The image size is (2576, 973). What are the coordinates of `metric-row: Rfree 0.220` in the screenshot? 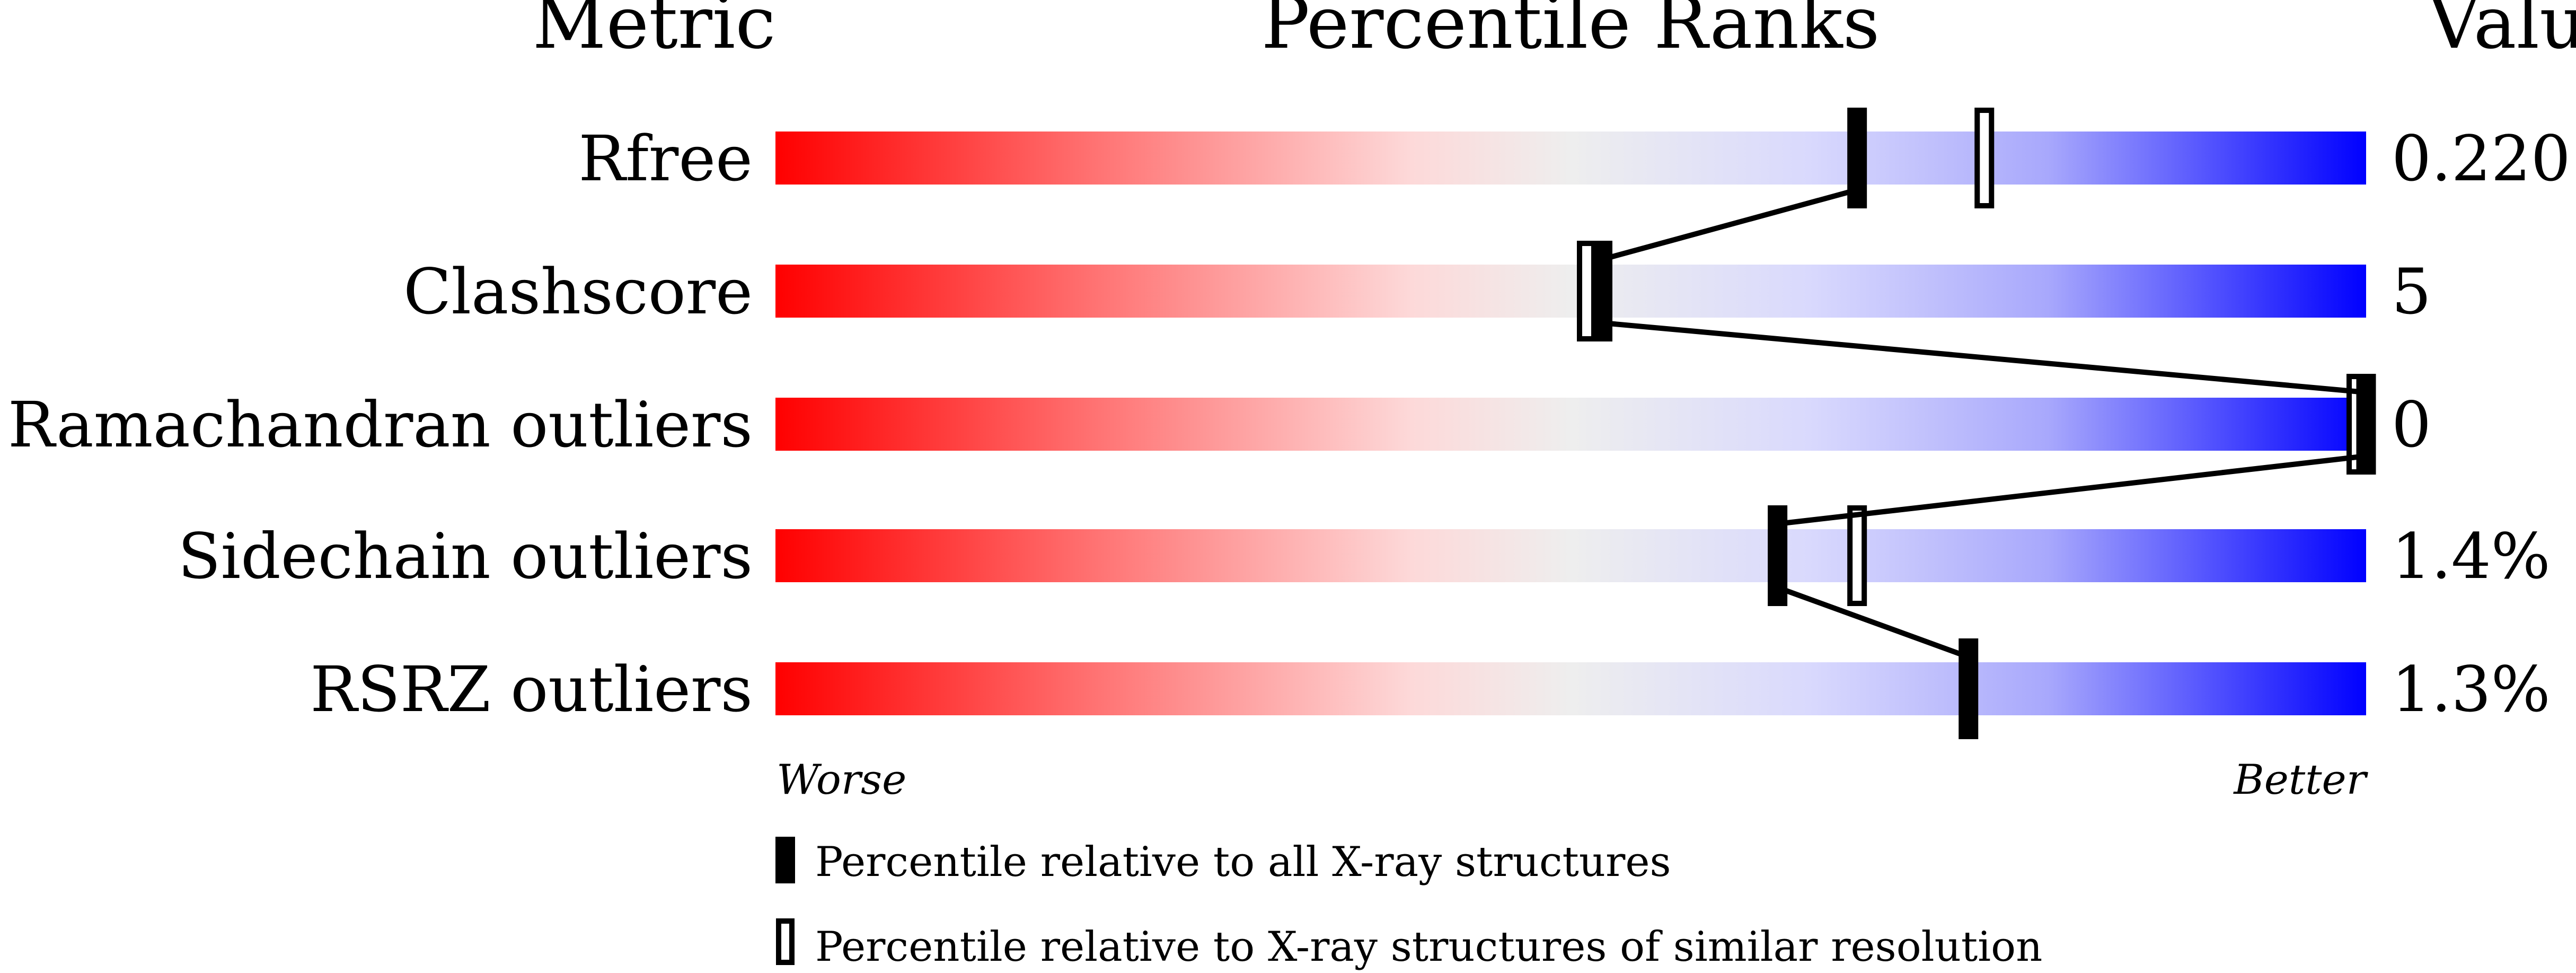 It's located at (1574, 158).